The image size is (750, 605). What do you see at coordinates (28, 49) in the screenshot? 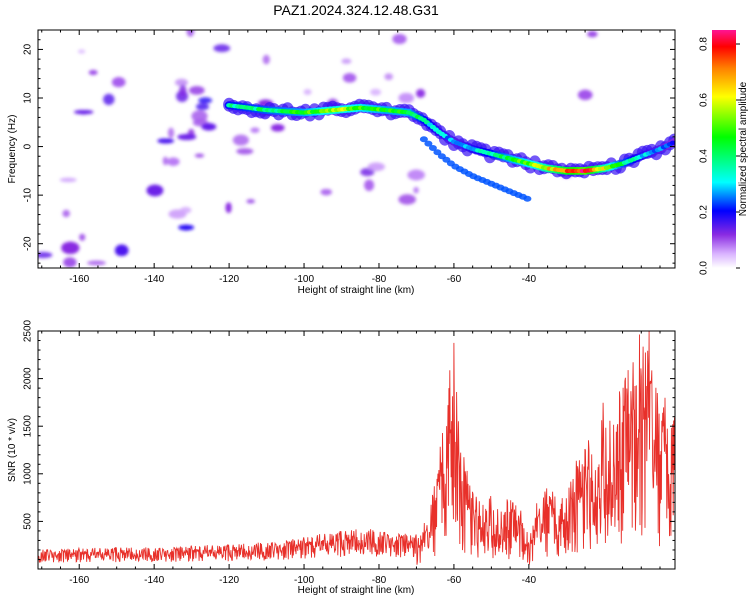
I see `y-tick-label: 20` at bounding box center [28, 49].